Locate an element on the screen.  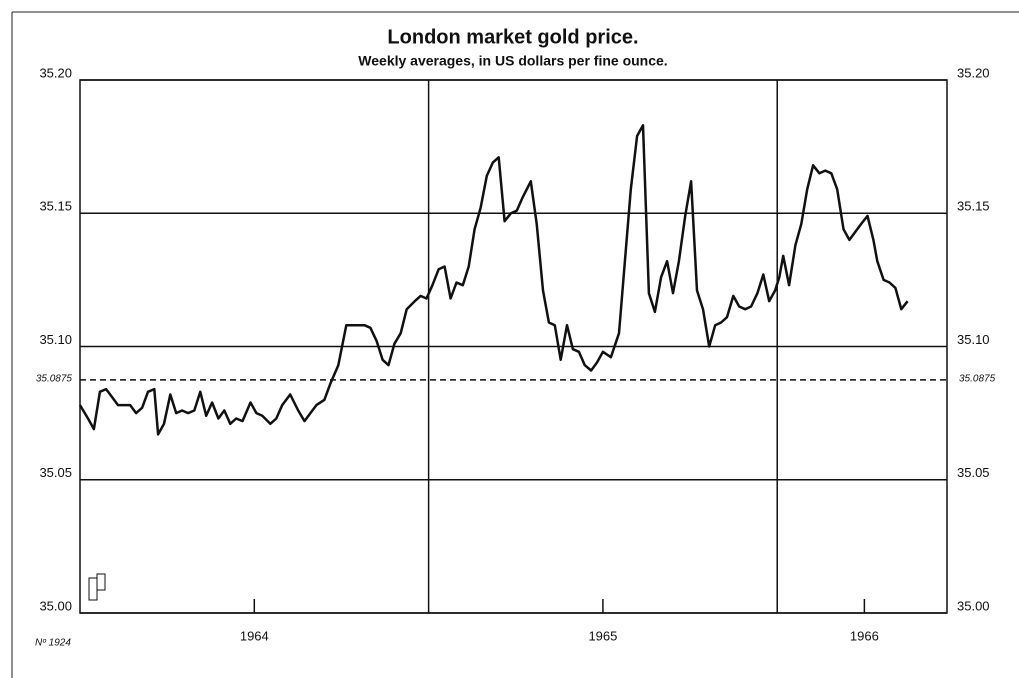
note: Nº 1924 is located at coordinates (53, 643).